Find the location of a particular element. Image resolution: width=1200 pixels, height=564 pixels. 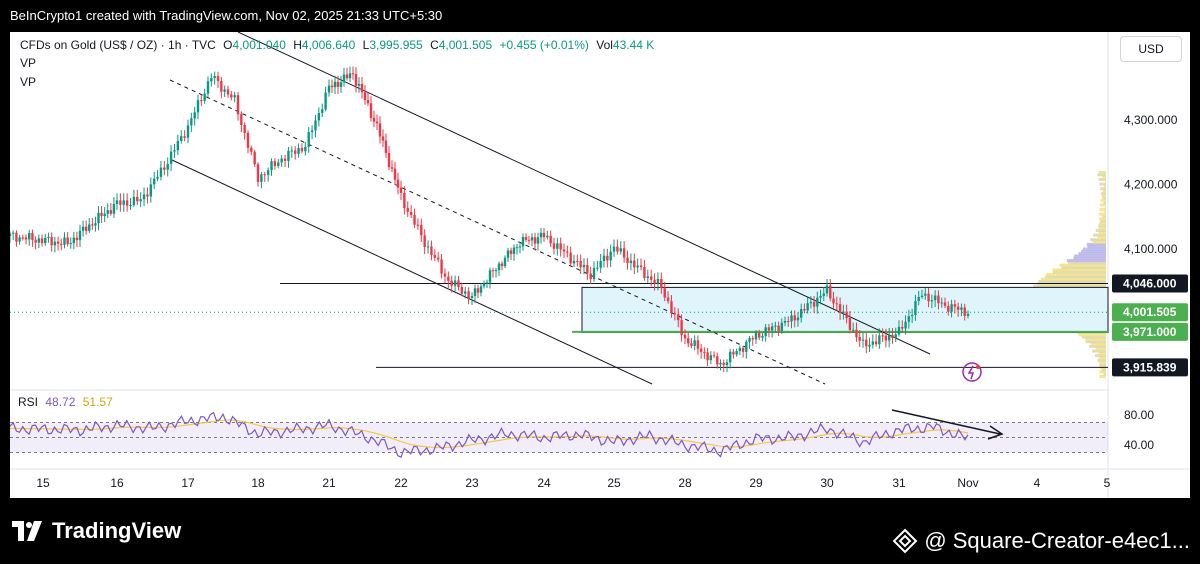

rsi-value: 48.72 is located at coordinates (60, 402).